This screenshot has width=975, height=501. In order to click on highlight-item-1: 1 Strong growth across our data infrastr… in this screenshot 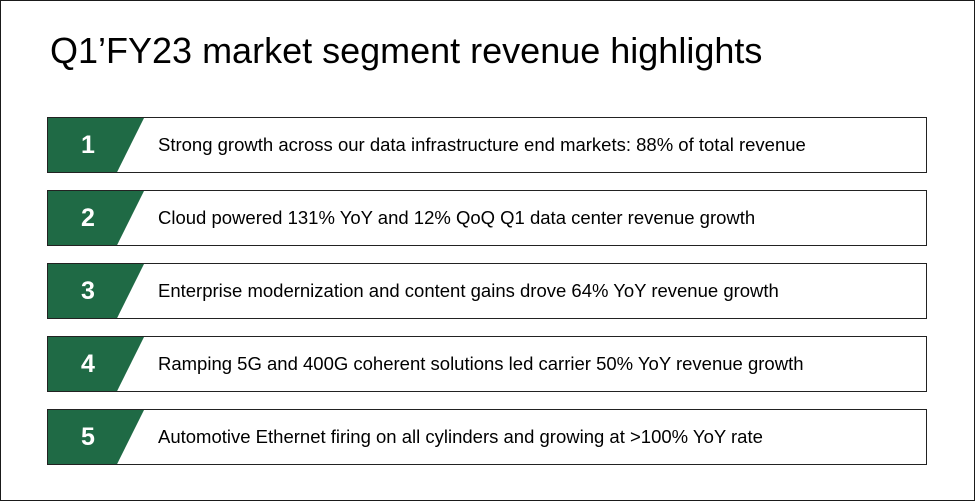, I will do `click(487, 145)`.